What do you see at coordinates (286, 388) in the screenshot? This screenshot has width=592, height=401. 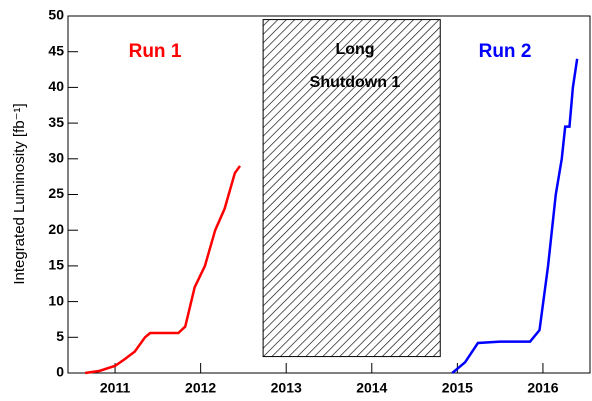 I see `x-tick-label: 2013` at bounding box center [286, 388].